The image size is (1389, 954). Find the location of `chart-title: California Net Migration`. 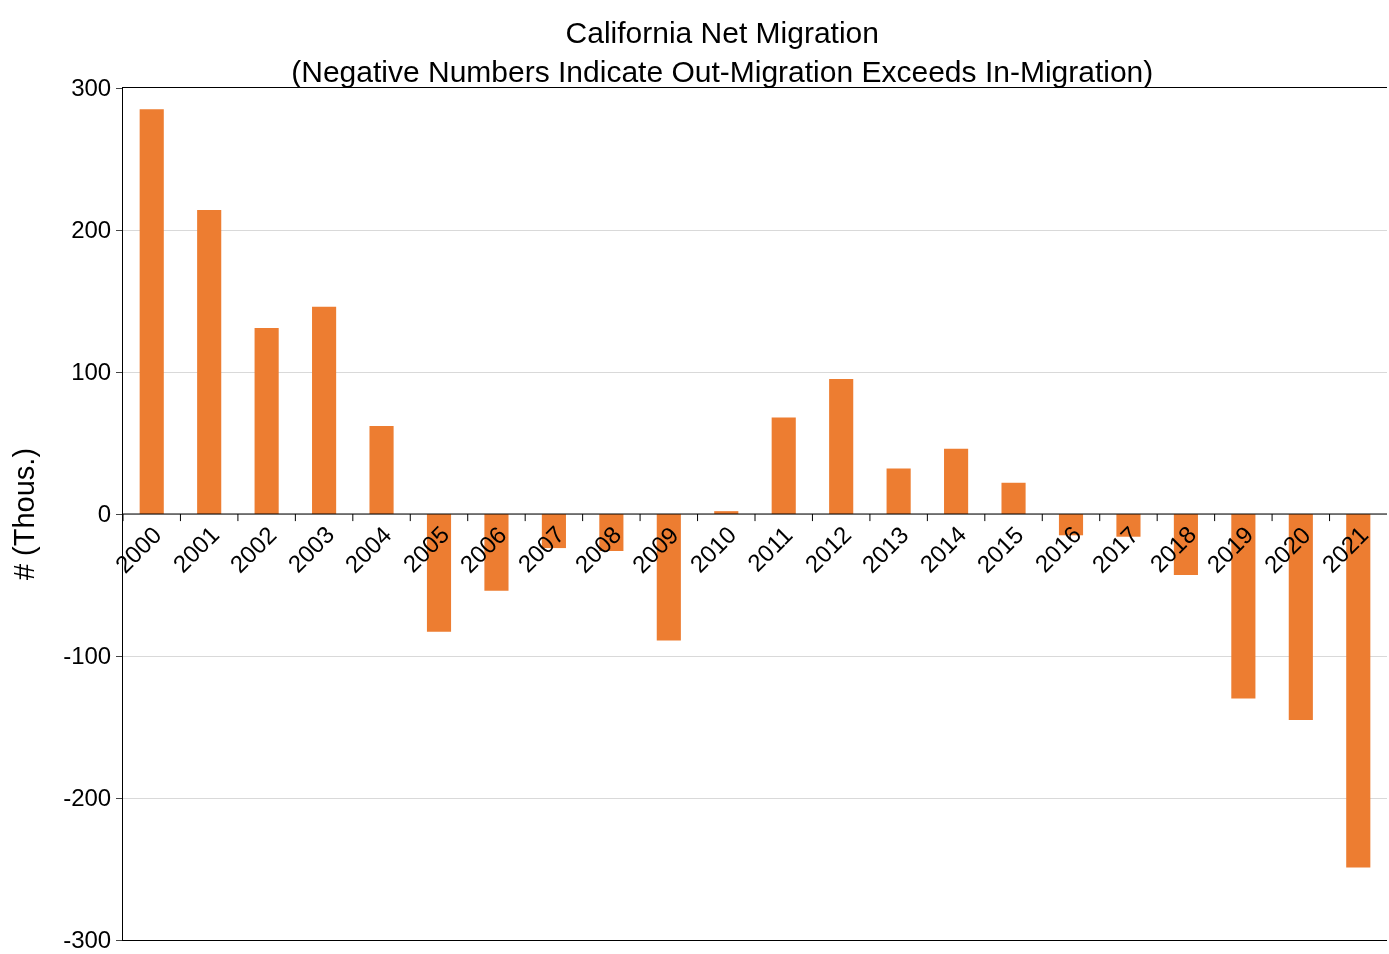

chart-title: California Net Migration is located at coordinates (722, 32).